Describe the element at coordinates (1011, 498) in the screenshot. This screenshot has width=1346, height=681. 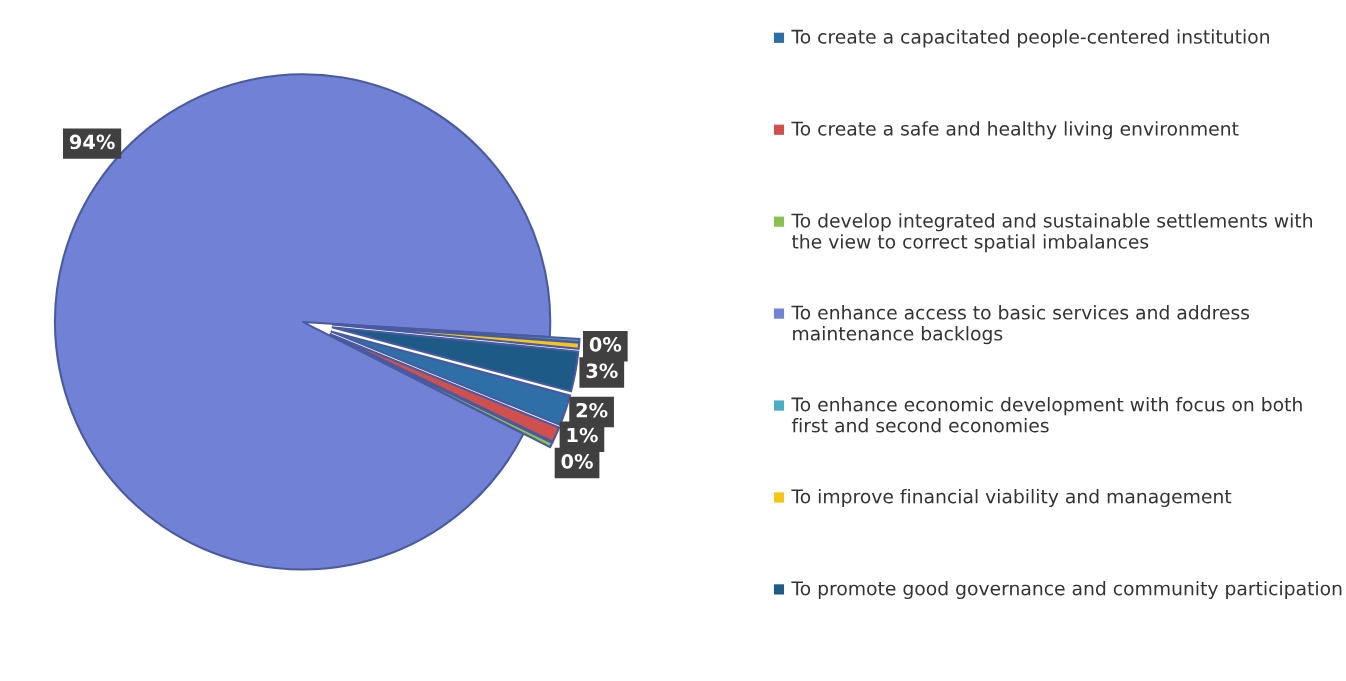
I see `legend-label: To improve financial viability and management` at that location.